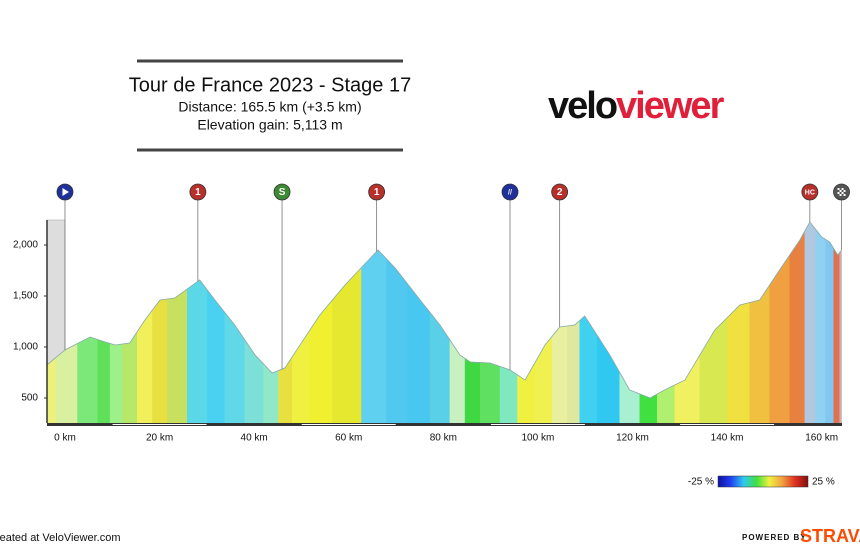  I want to click on x-tick-label: 140 km, so click(727, 438).